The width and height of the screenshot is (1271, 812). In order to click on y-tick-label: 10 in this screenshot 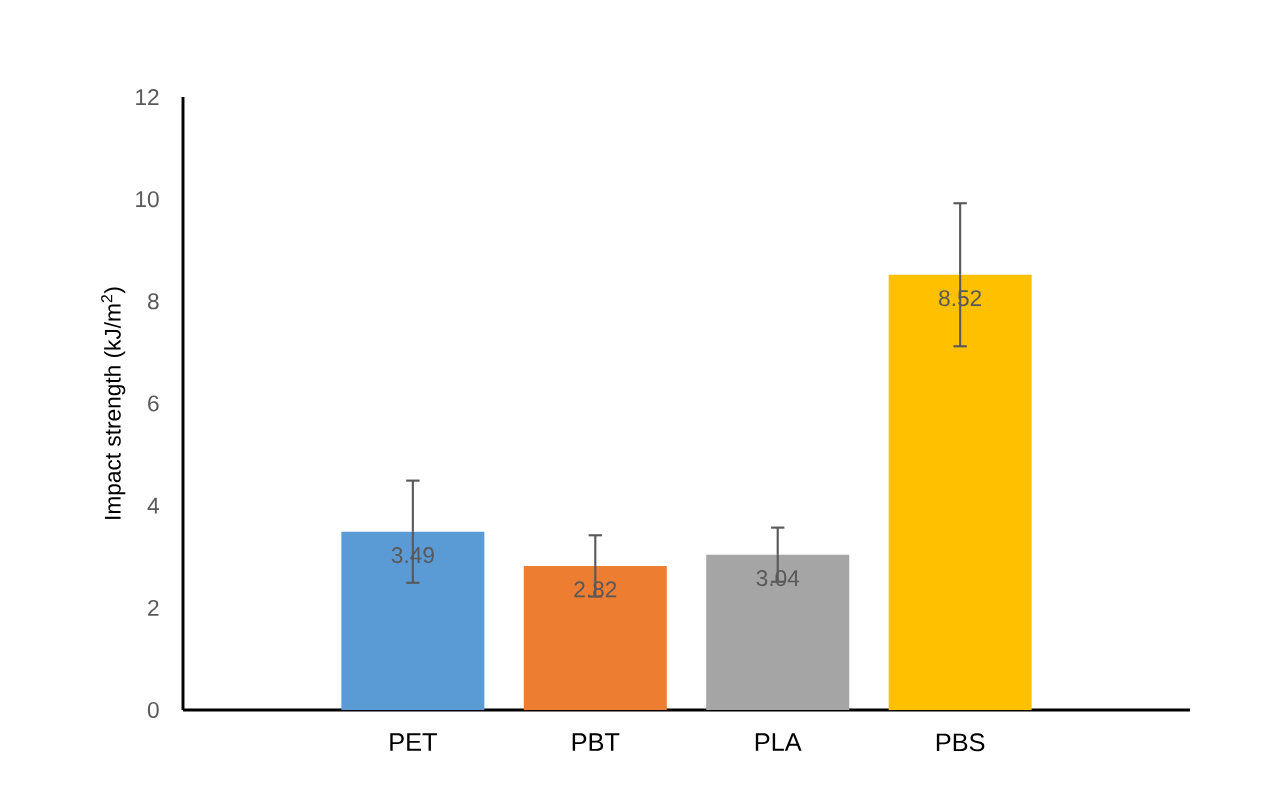, I will do `click(147, 199)`.